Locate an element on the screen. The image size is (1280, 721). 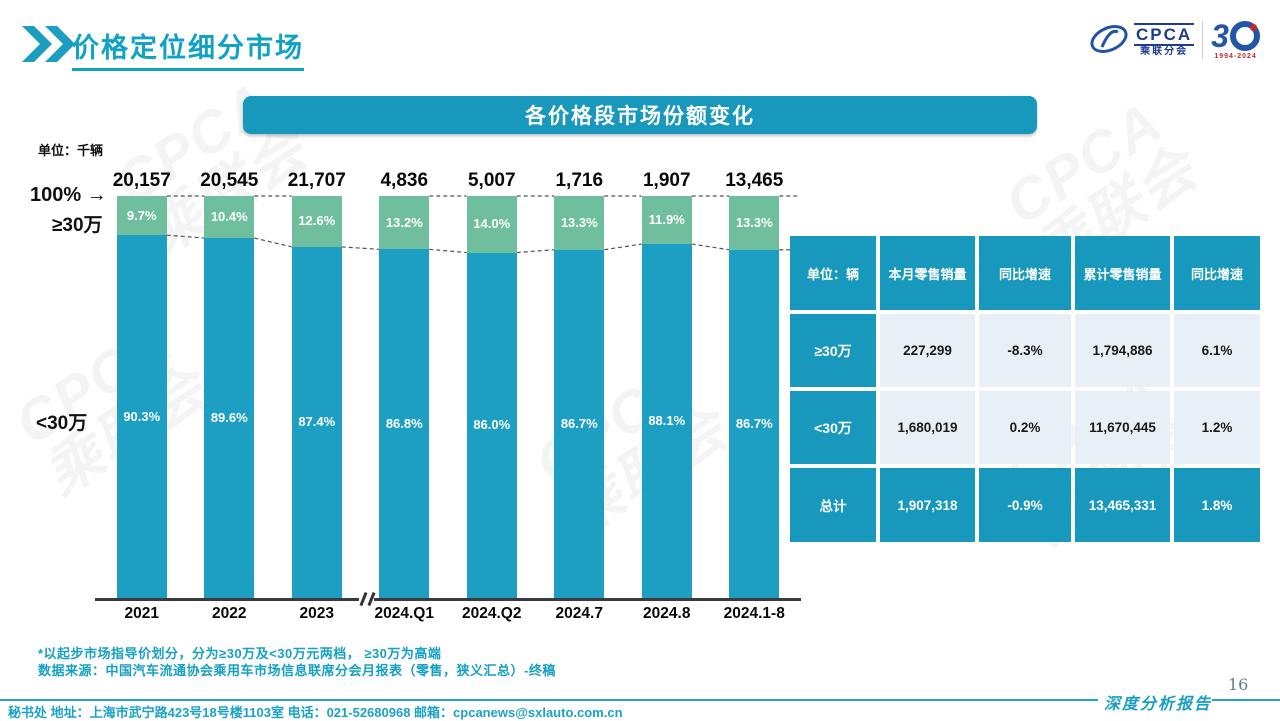
cpca-logo: CPCA 乘联分会 3 1994-2024 is located at coordinates (1174, 40).